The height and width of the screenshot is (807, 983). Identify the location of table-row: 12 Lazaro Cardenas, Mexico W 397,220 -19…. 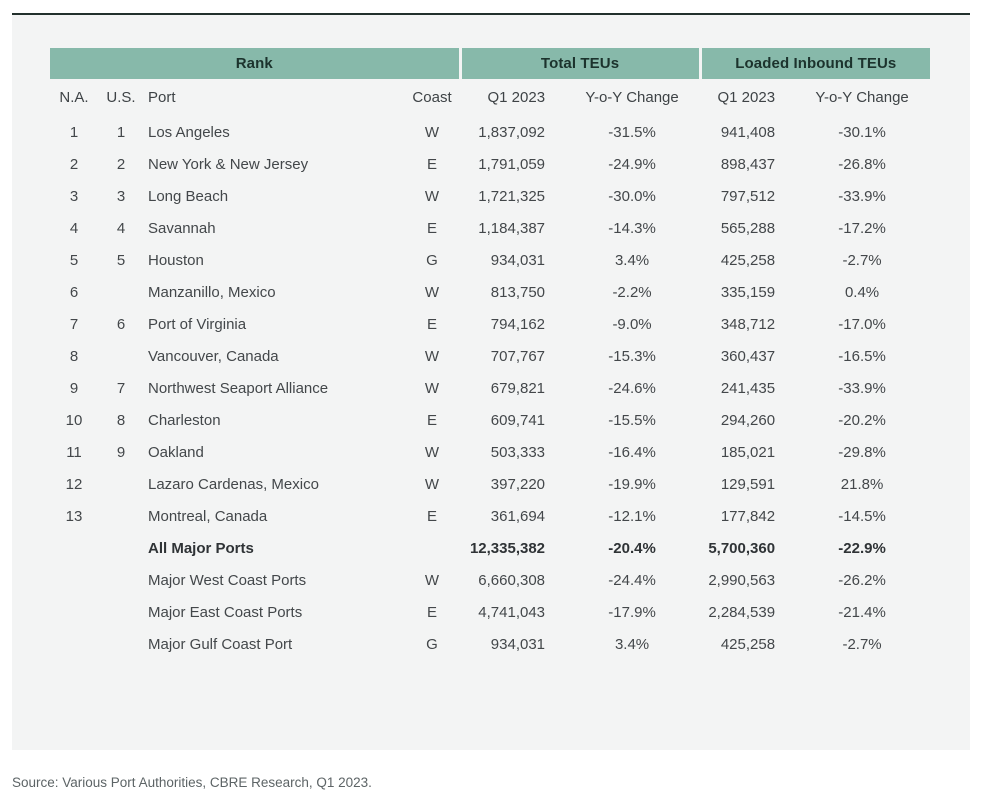
(490, 484).